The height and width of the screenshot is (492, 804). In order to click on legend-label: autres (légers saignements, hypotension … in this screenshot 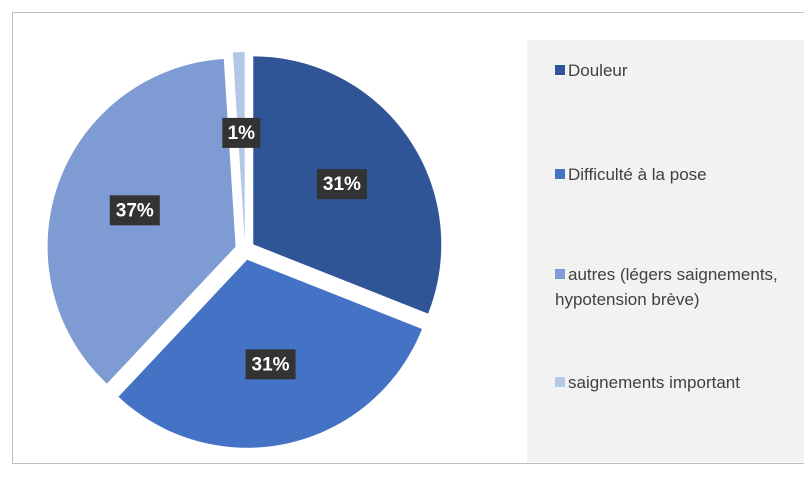, I will do `click(666, 287)`.